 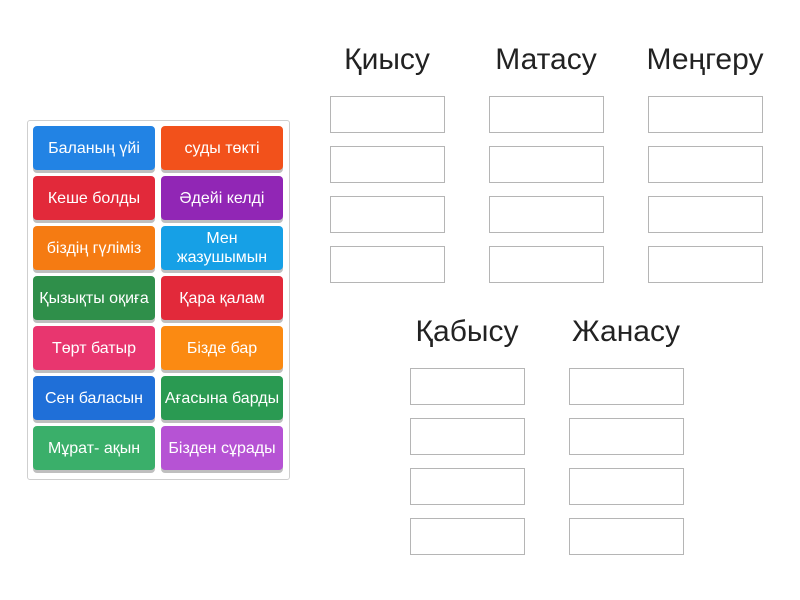 What do you see at coordinates (546, 59) in the screenshot?
I see `group-title: Матасу` at bounding box center [546, 59].